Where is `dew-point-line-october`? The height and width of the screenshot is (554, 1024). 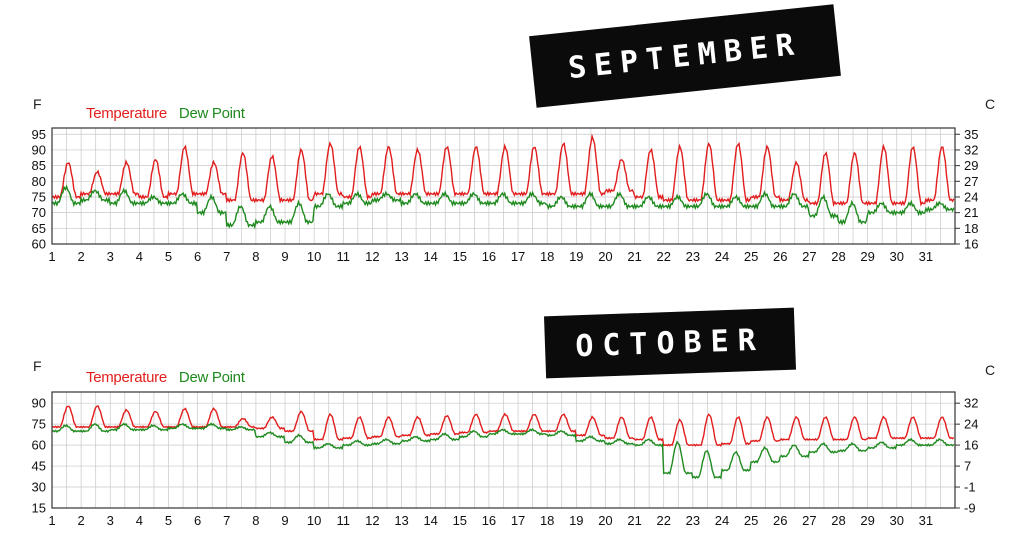
dew-point-line-october is located at coordinates (503, 451).